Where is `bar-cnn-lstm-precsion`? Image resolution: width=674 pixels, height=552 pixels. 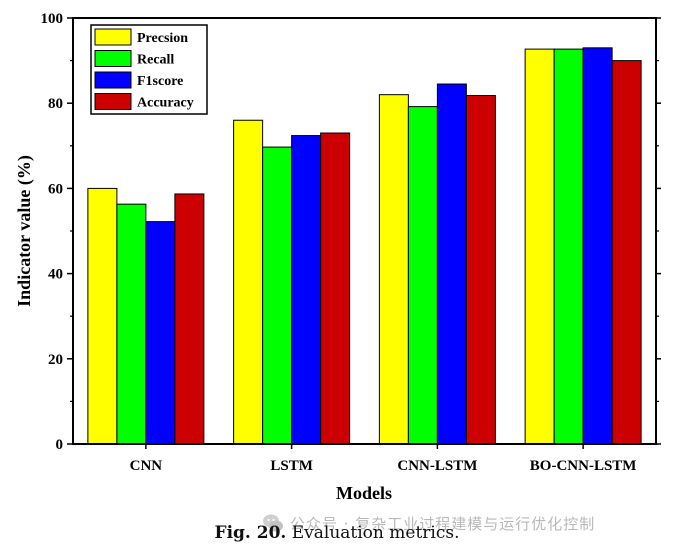
bar-cnn-lstm-precsion is located at coordinates (393, 269).